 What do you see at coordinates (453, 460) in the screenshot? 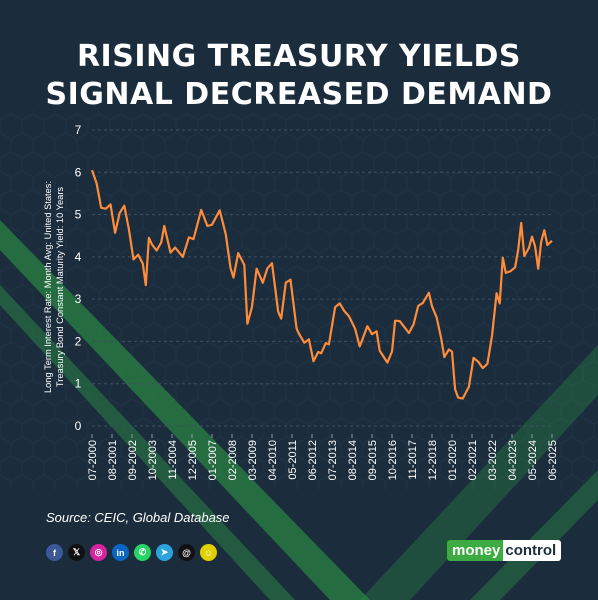
I see `x-tick-label: 01-2020` at bounding box center [453, 460].